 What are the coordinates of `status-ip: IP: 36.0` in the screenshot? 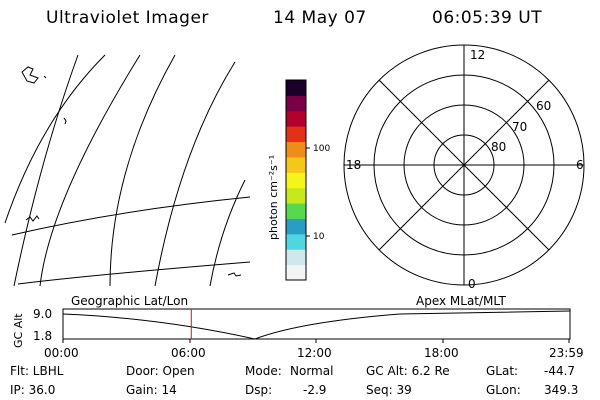 It's located at (33, 390).